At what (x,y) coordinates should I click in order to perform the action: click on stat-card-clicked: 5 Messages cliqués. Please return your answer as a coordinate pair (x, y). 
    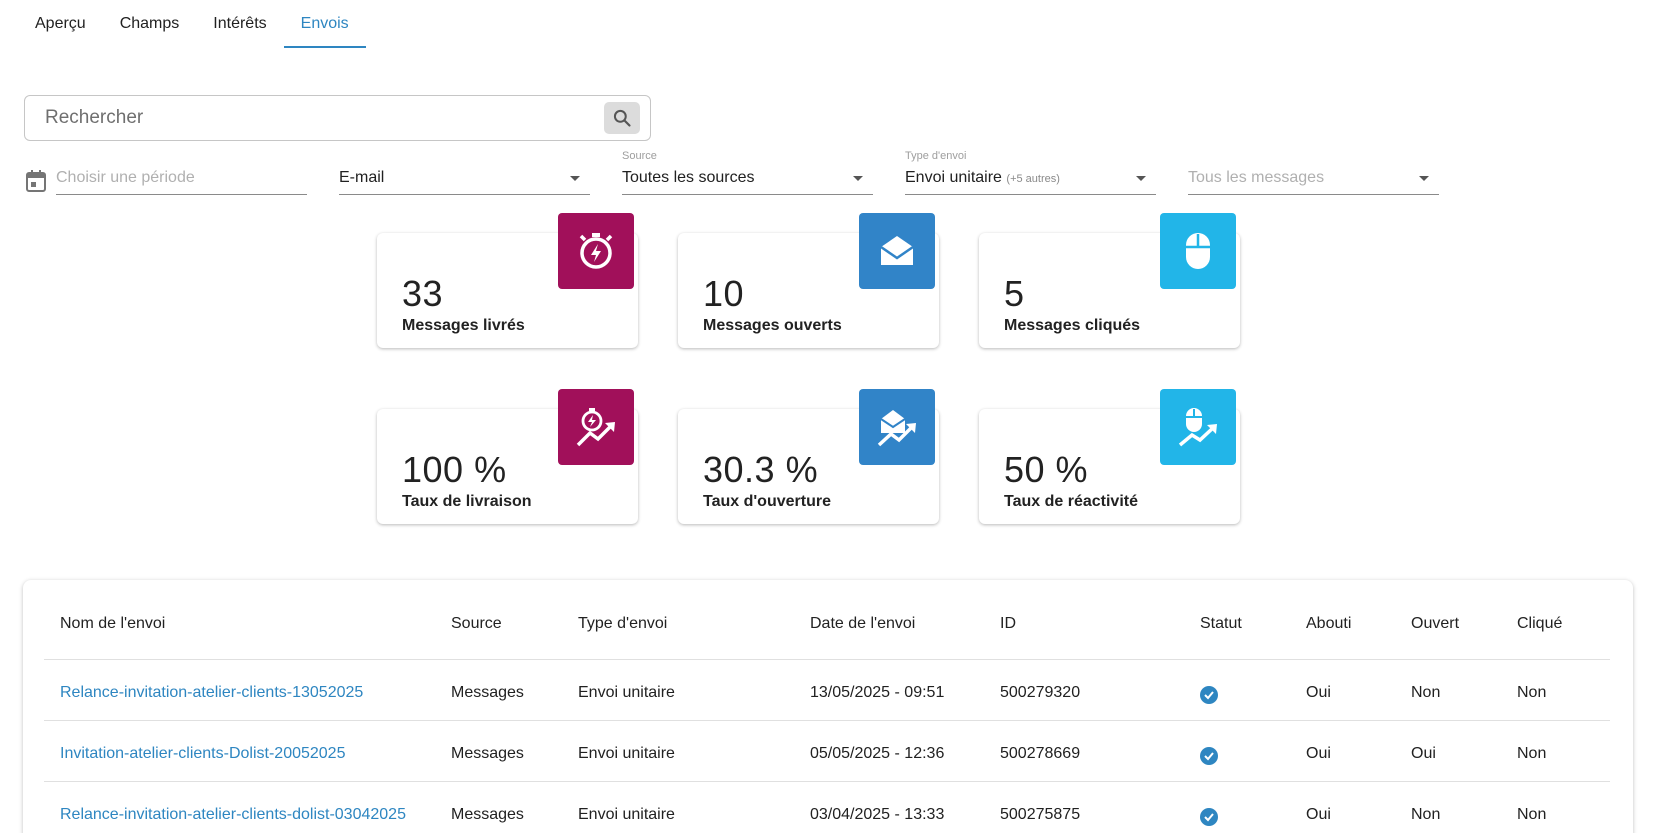
    Looking at the image, I should click on (1109, 280).